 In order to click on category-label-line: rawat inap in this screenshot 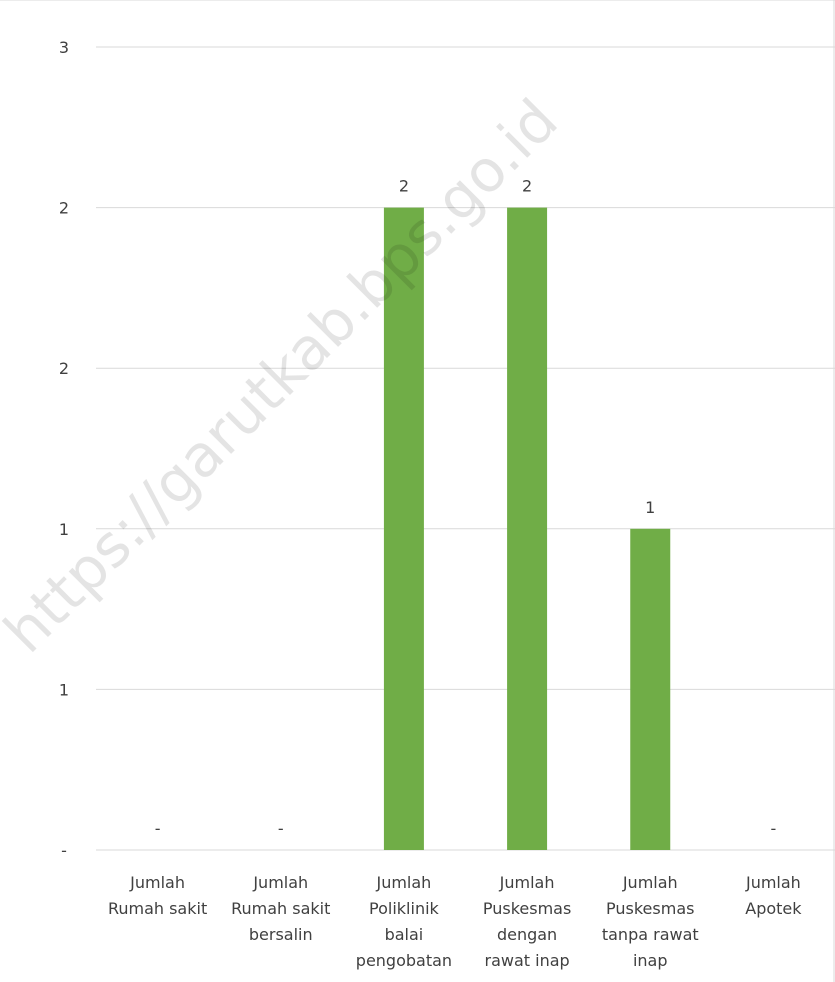, I will do `click(526, 960)`.